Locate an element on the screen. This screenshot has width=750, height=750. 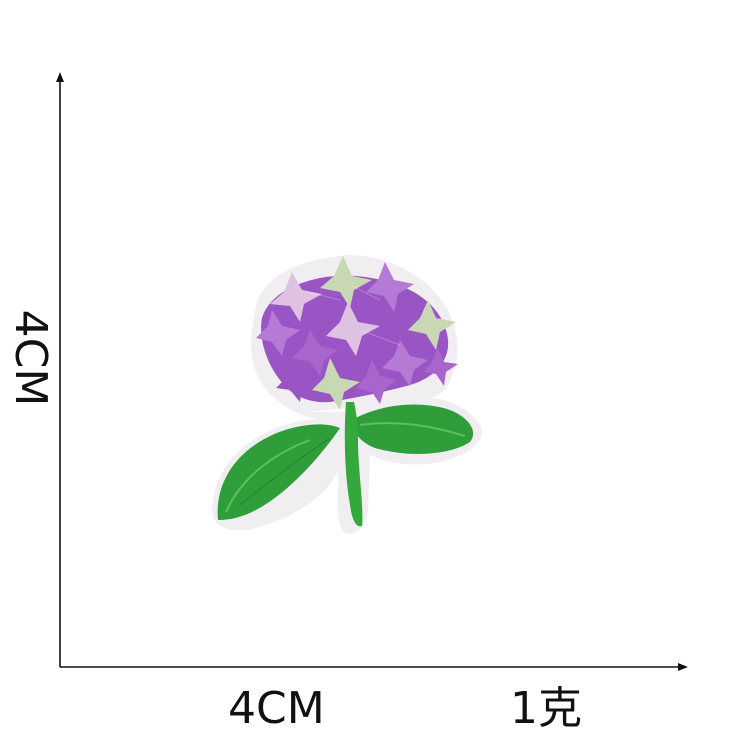
width-dimension-label: 4CM is located at coordinates (276, 708).